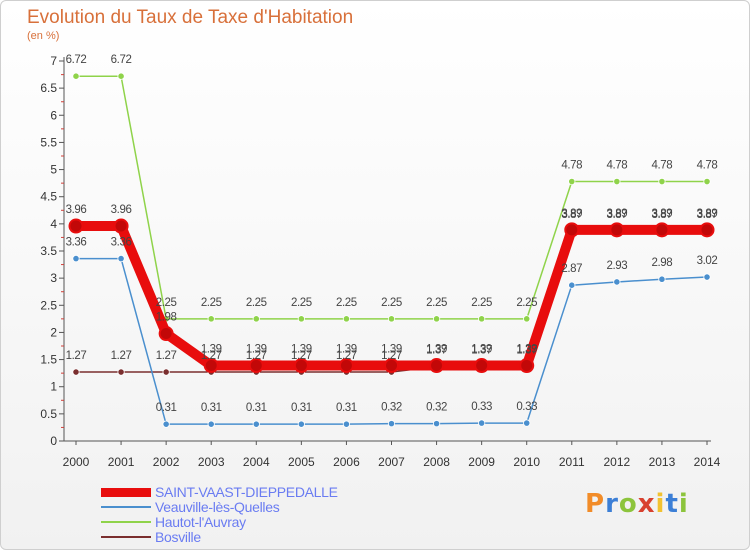 The width and height of the screenshot is (750, 550). I want to click on x-tick-label: 2006, so click(346, 462).